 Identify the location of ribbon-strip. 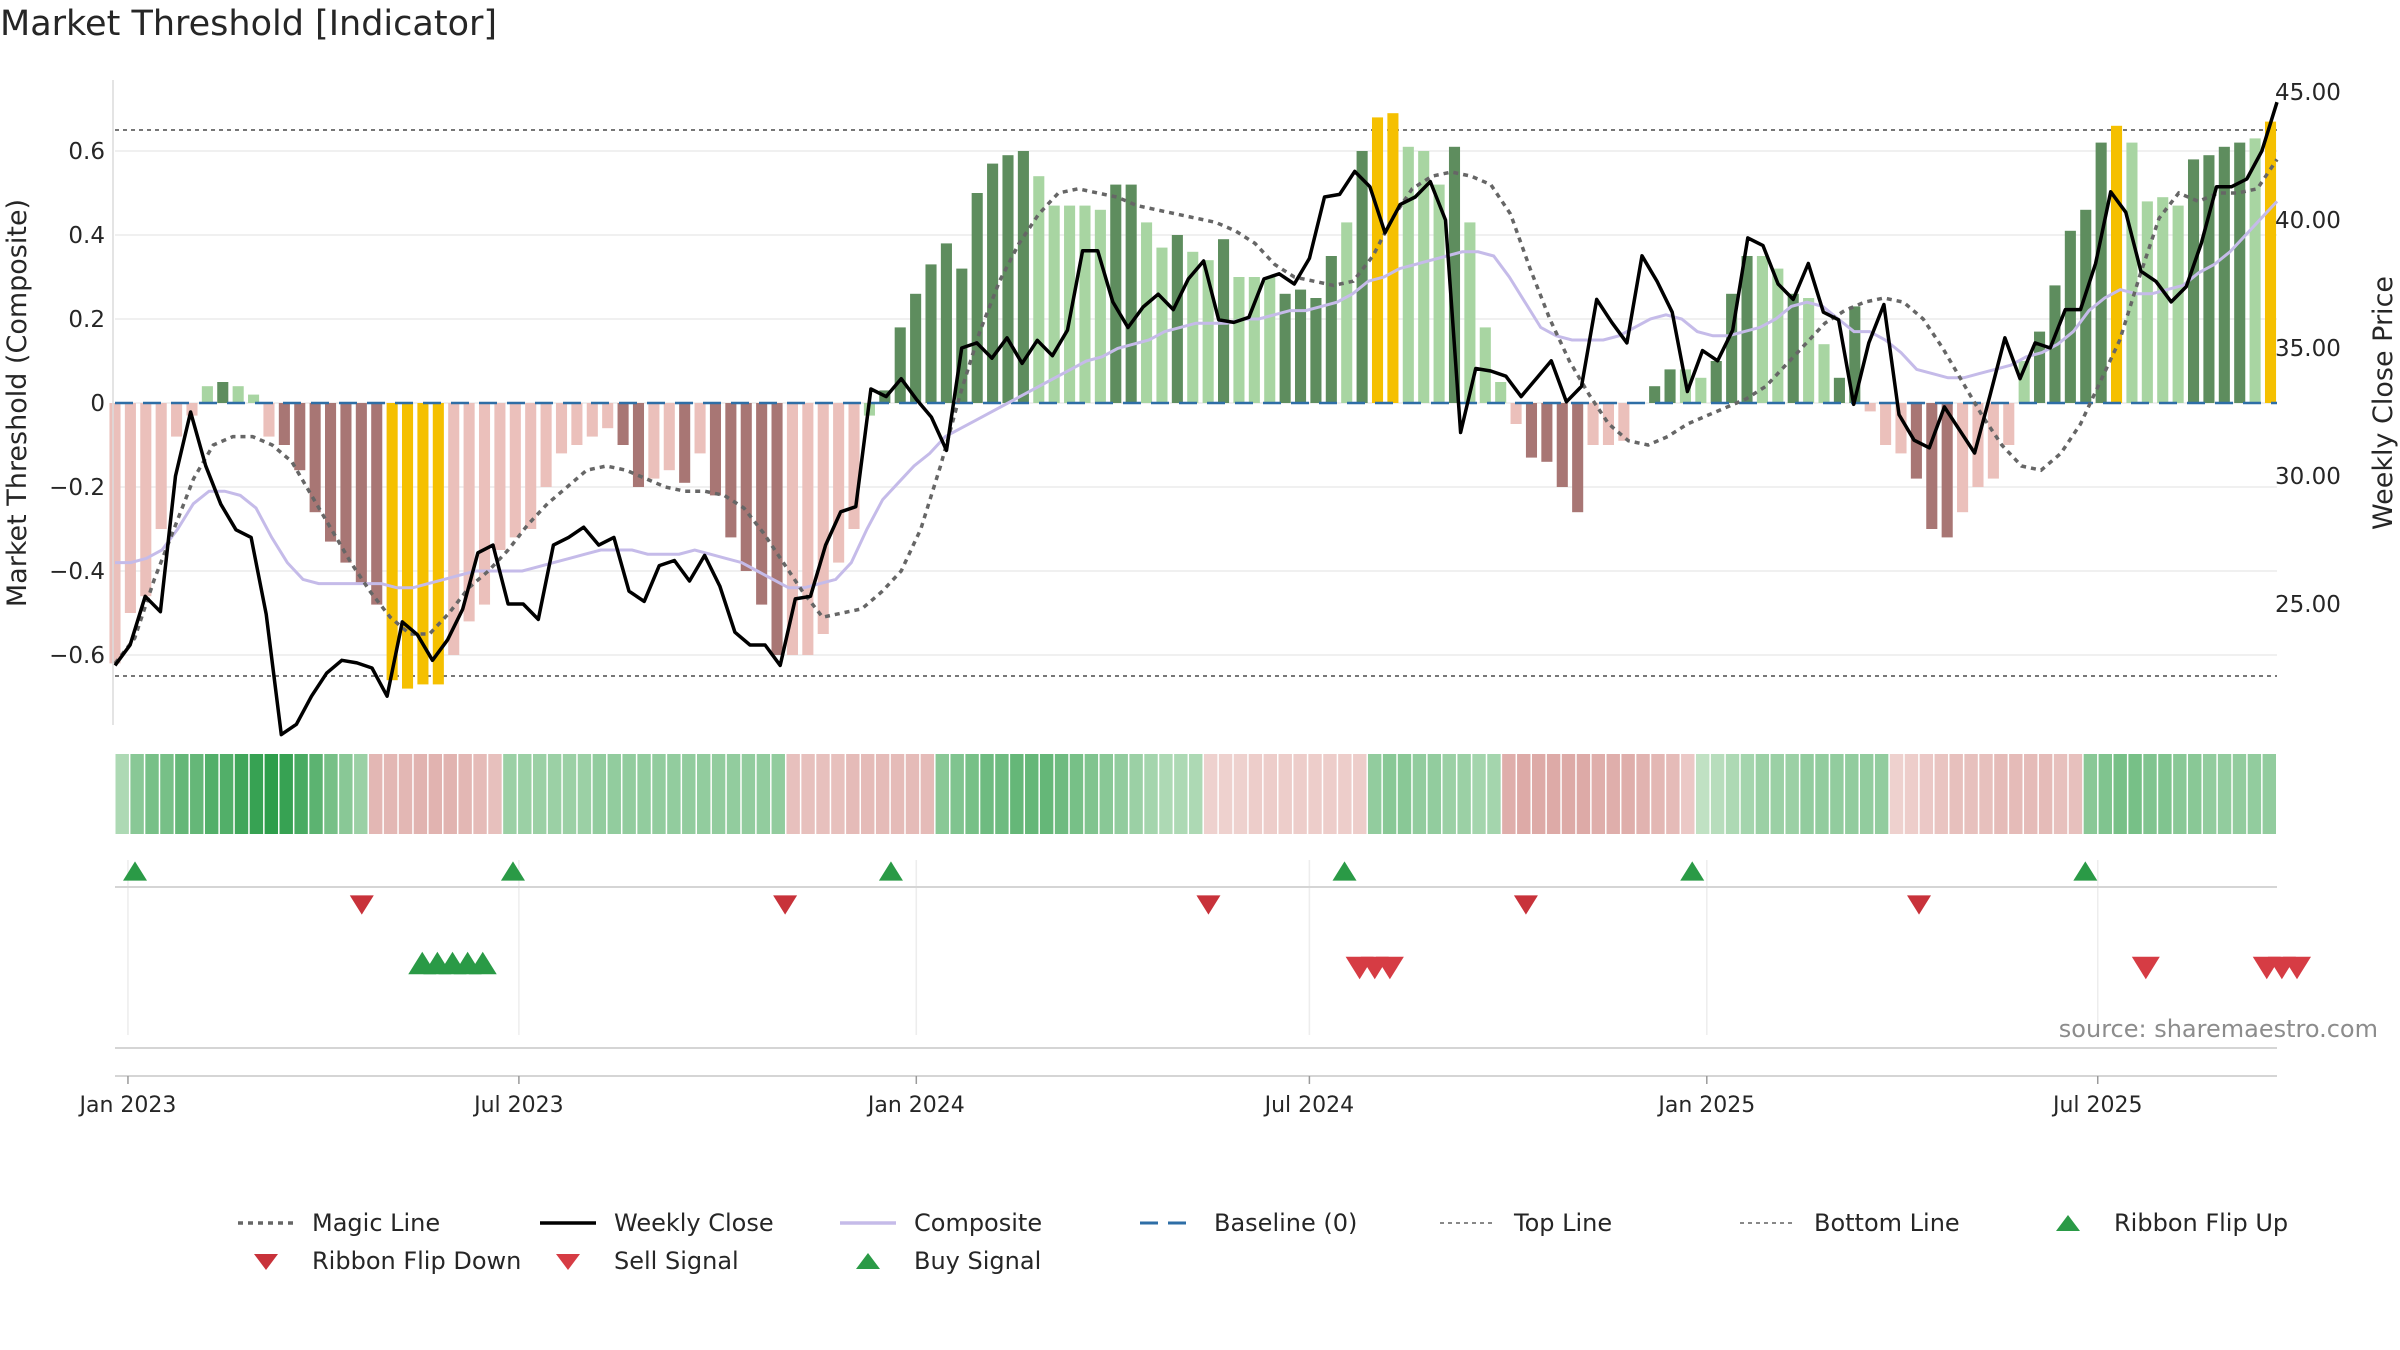
(1195, 794).